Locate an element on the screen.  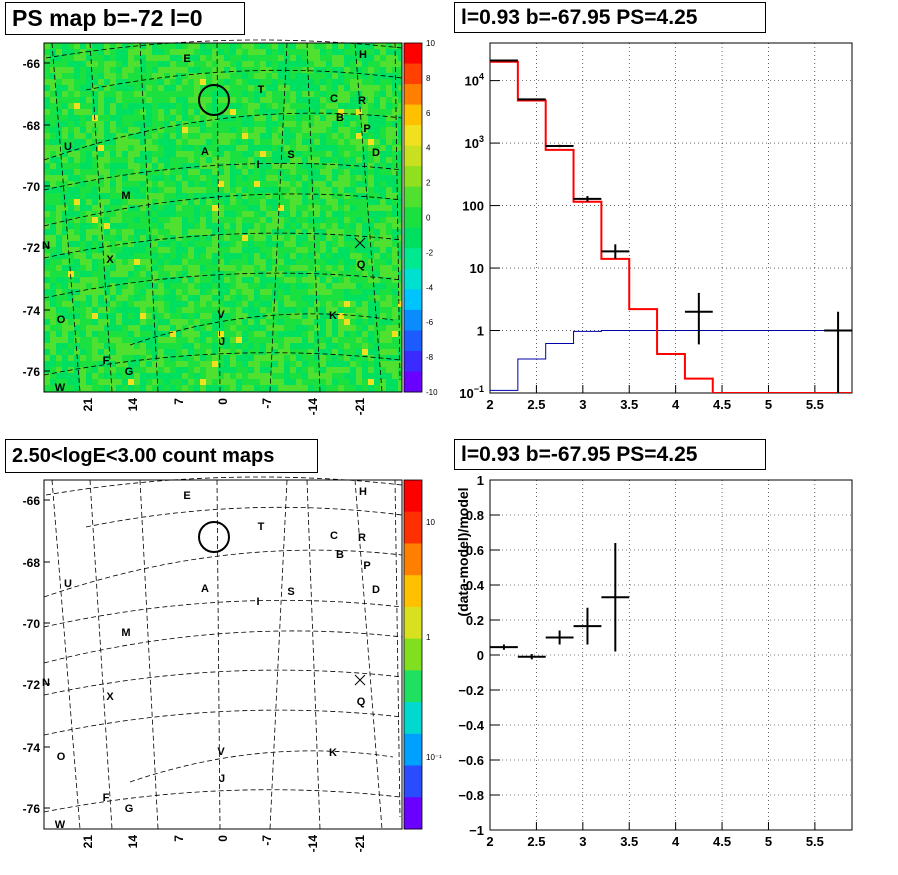
ps-map-lon-line is located at coordinates (397, 211).